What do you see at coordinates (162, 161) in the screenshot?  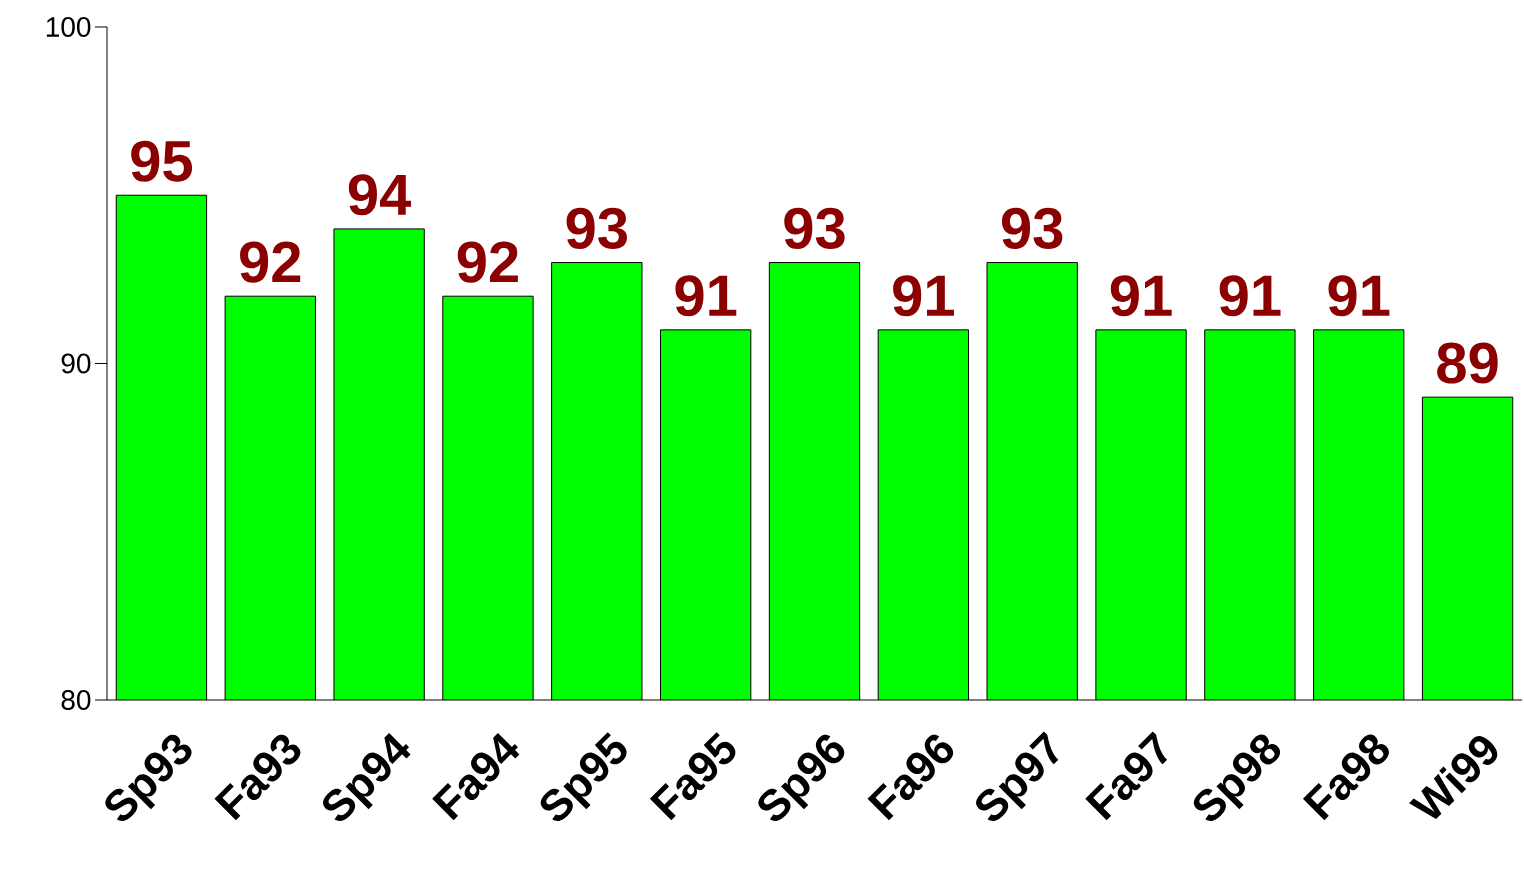 I see `data-label: 95` at bounding box center [162, 161].